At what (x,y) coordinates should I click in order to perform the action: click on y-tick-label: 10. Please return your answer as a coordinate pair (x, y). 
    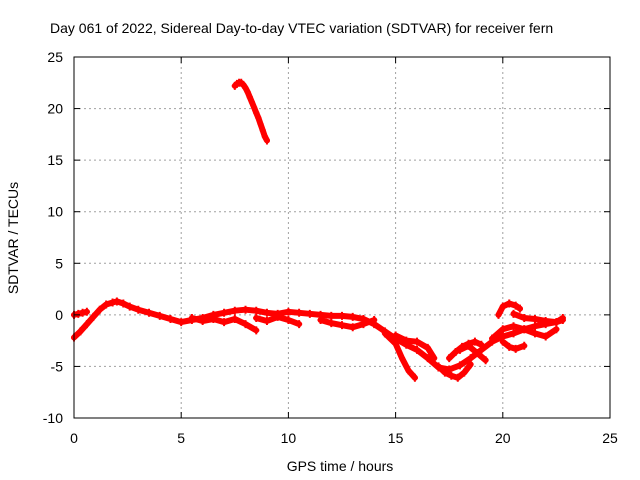
    Looking at the image, I should click on (55, 212).